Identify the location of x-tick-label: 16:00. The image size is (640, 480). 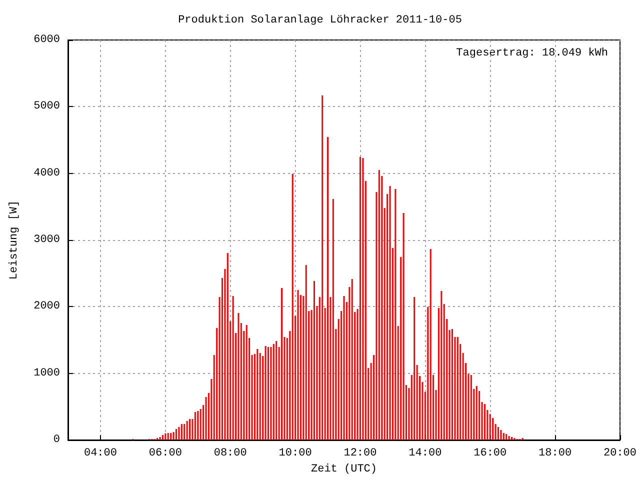
(490, 454).